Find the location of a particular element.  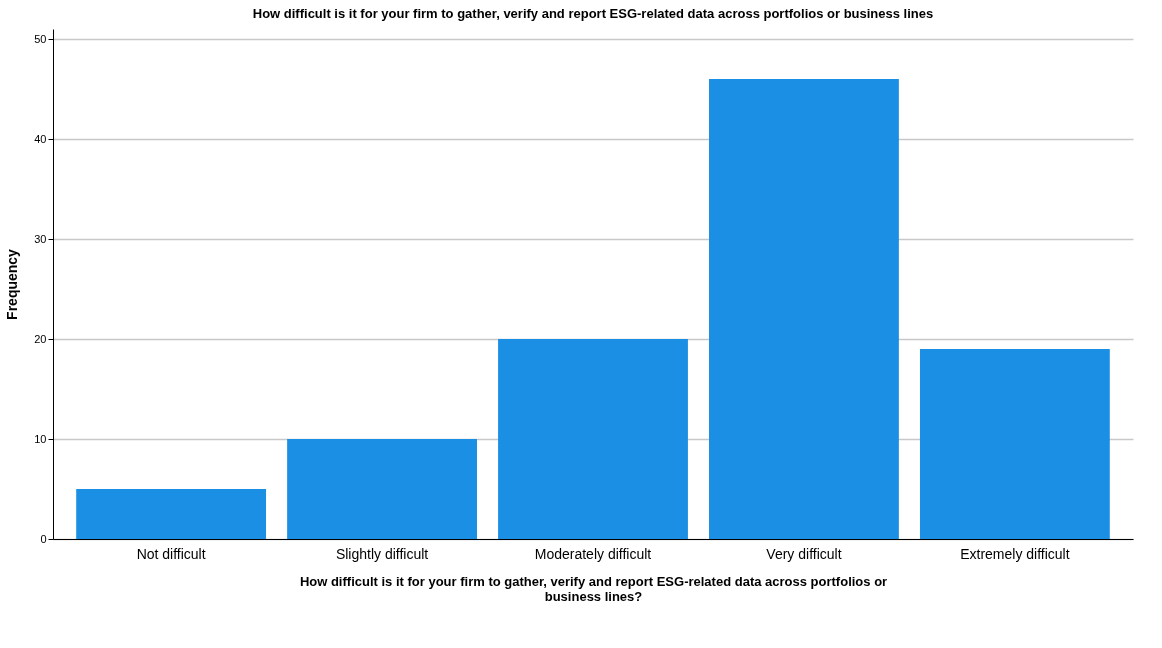

chart-title: How difficult is it for your firm to gather, verify and report ESG-related data across portfolios or business lines is located at coordinates (593, 13).